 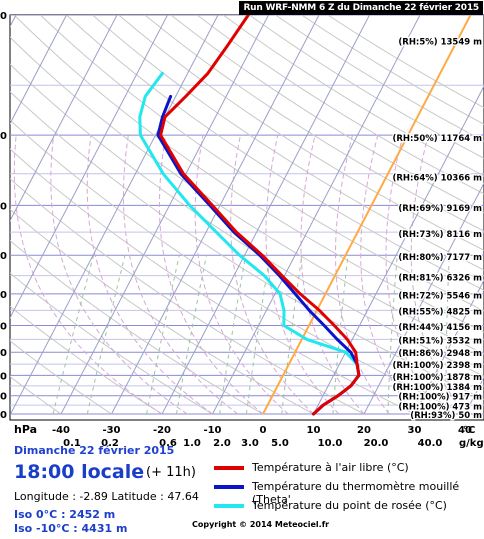 I want to click on mixing-tick: 40.0, so click(x=430, y=443).